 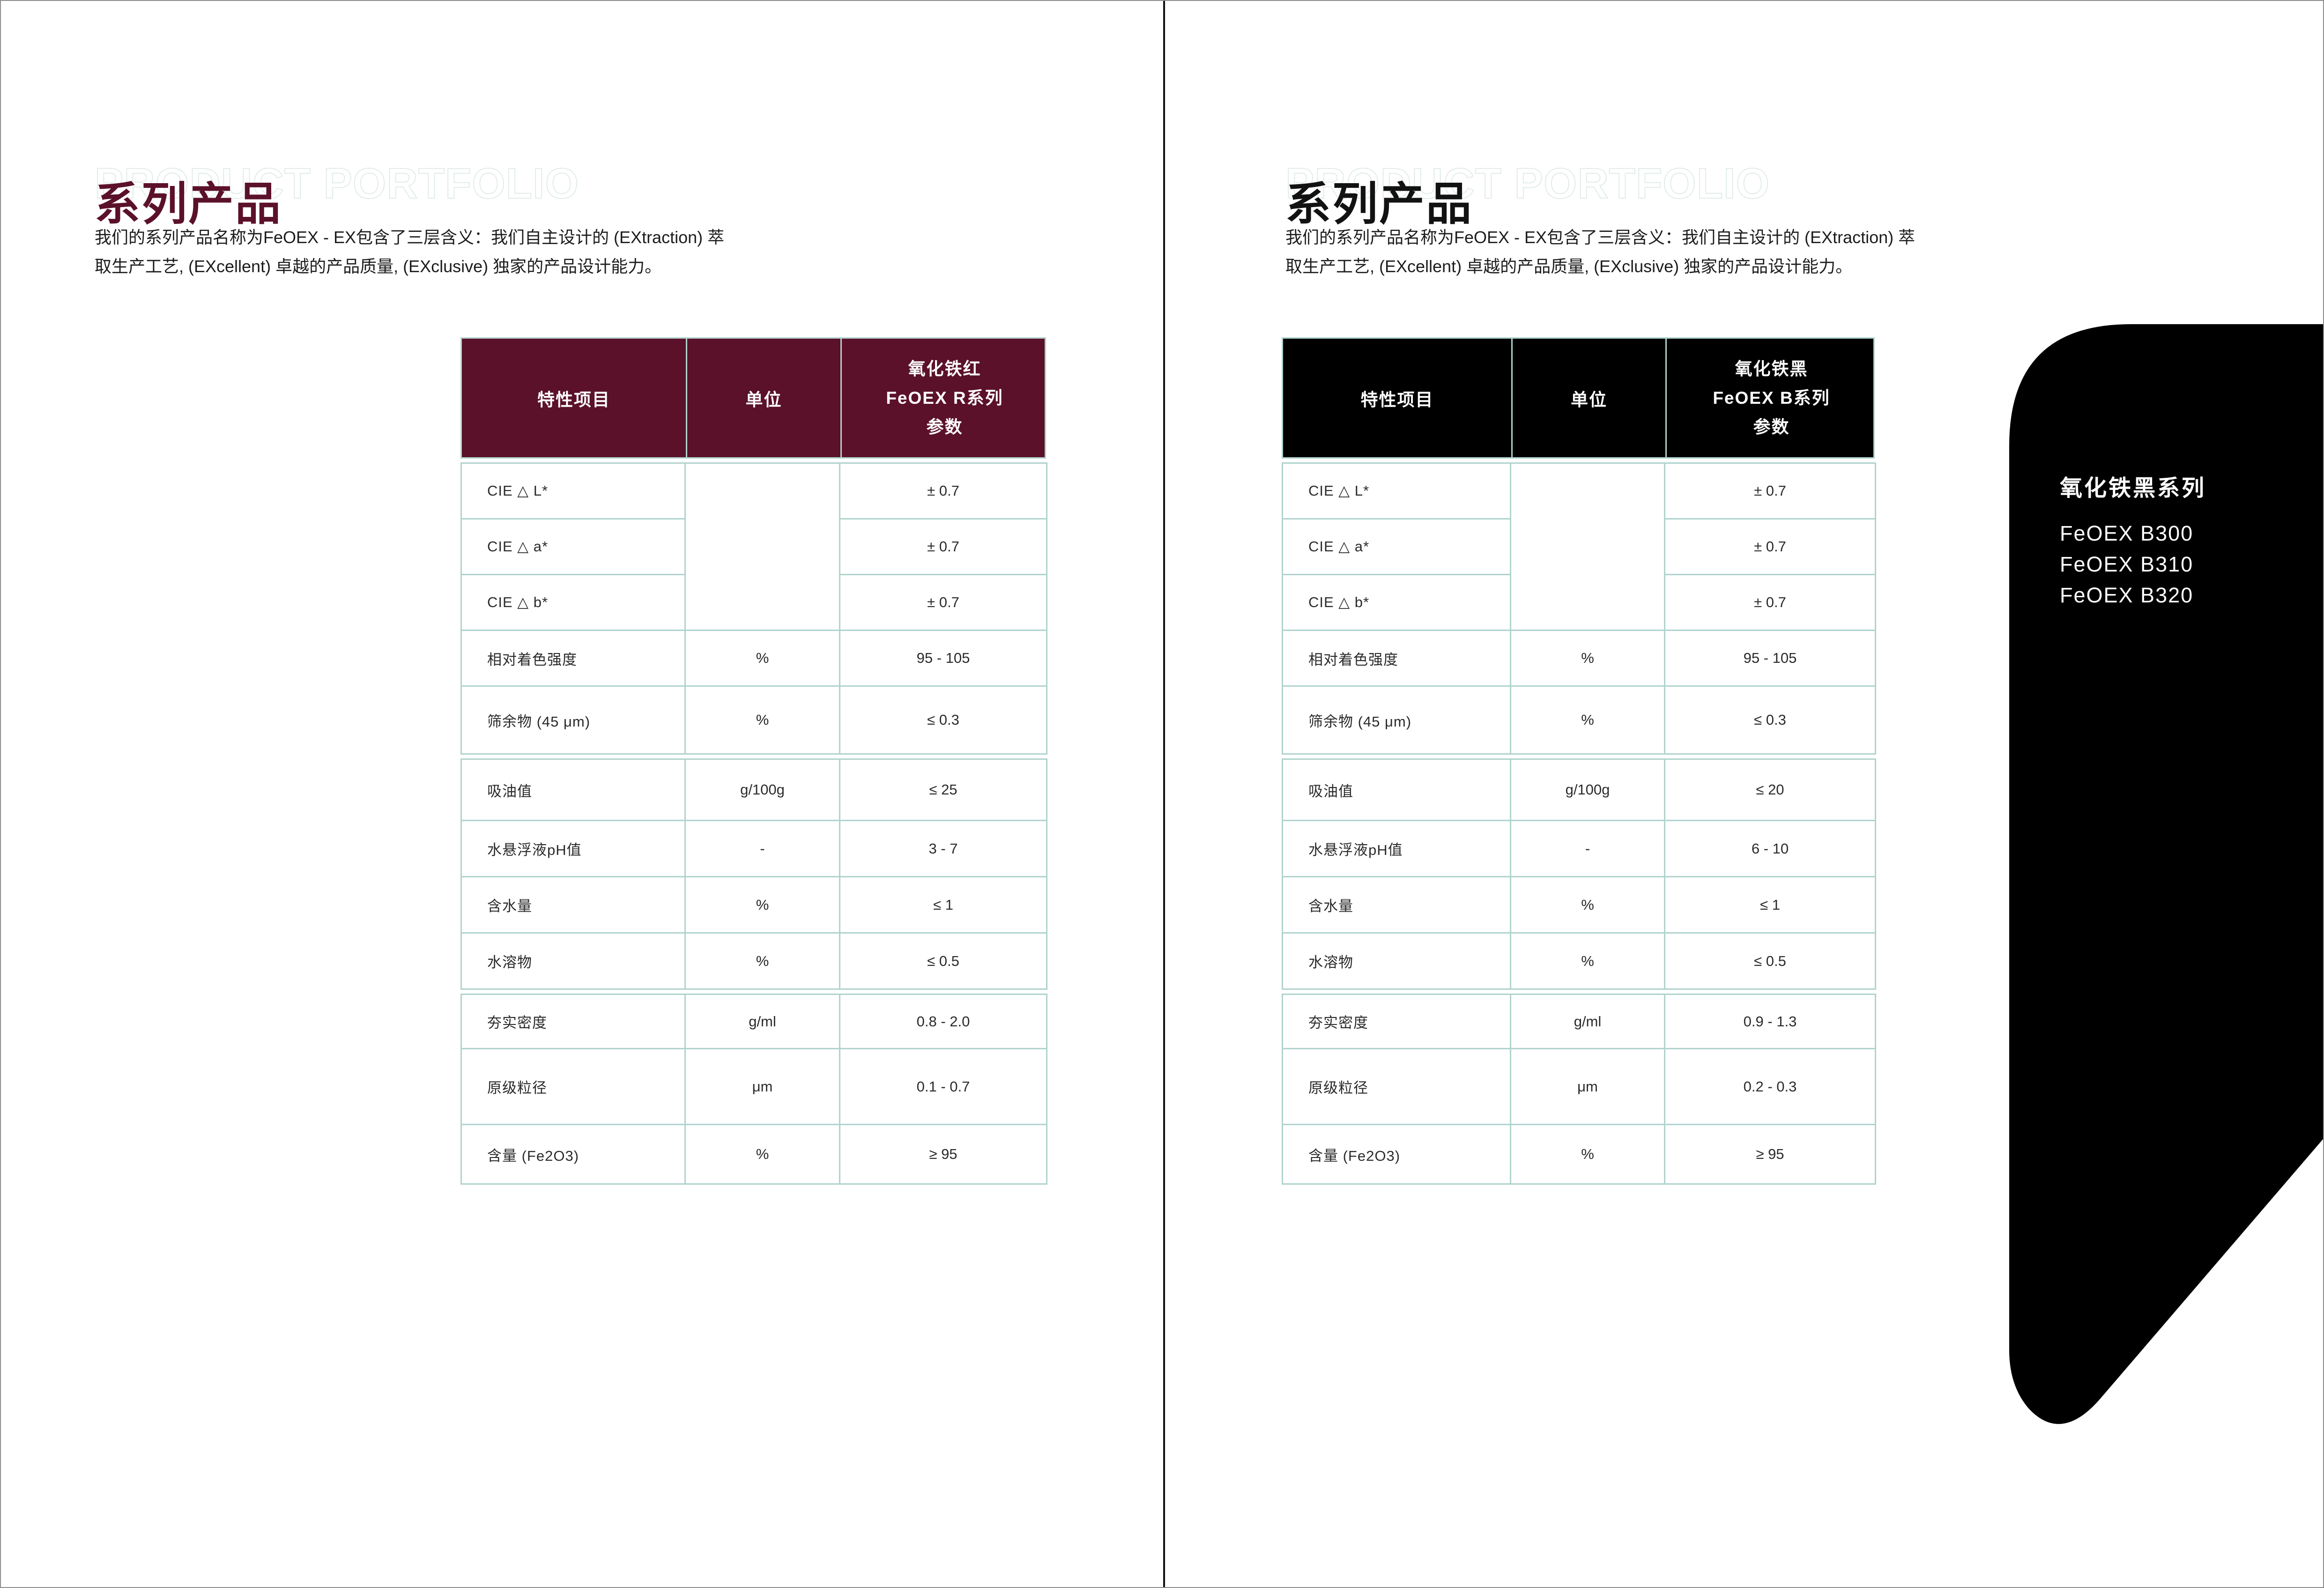 I want to click on row-value: ≤ 20, so click(x=1770, y=789).